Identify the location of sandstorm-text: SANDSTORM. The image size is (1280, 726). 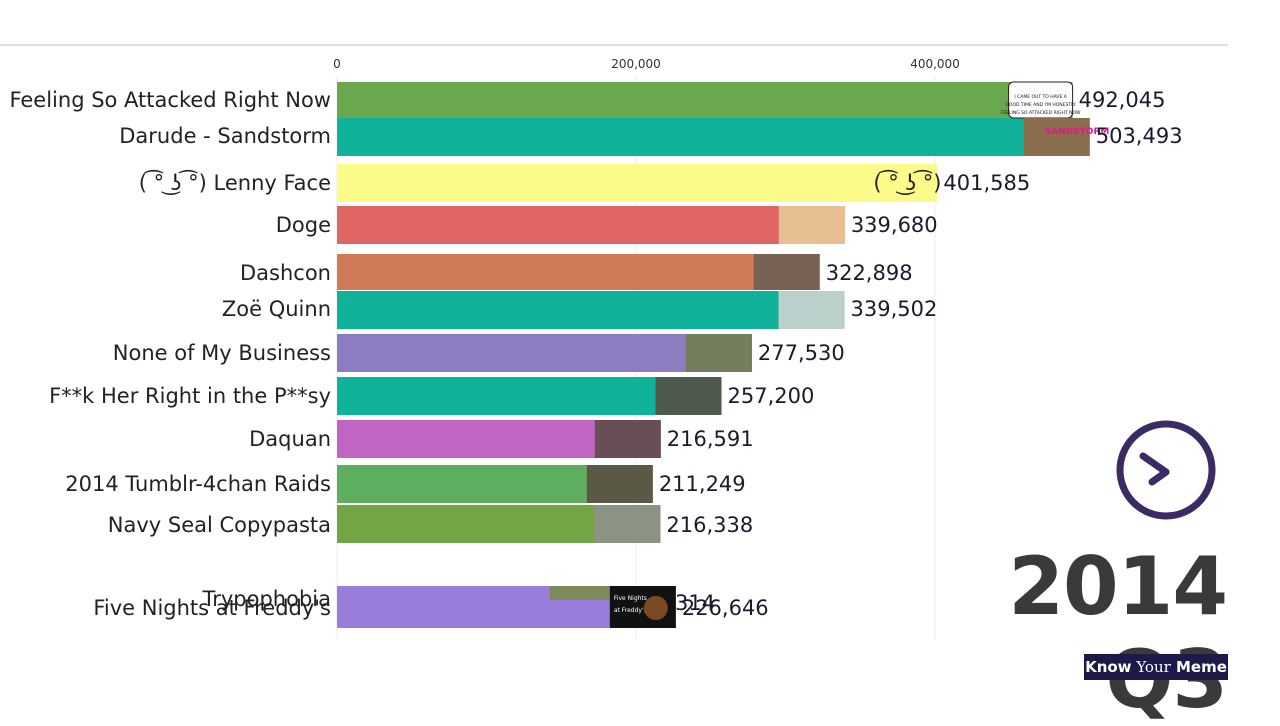
(1077, 132).